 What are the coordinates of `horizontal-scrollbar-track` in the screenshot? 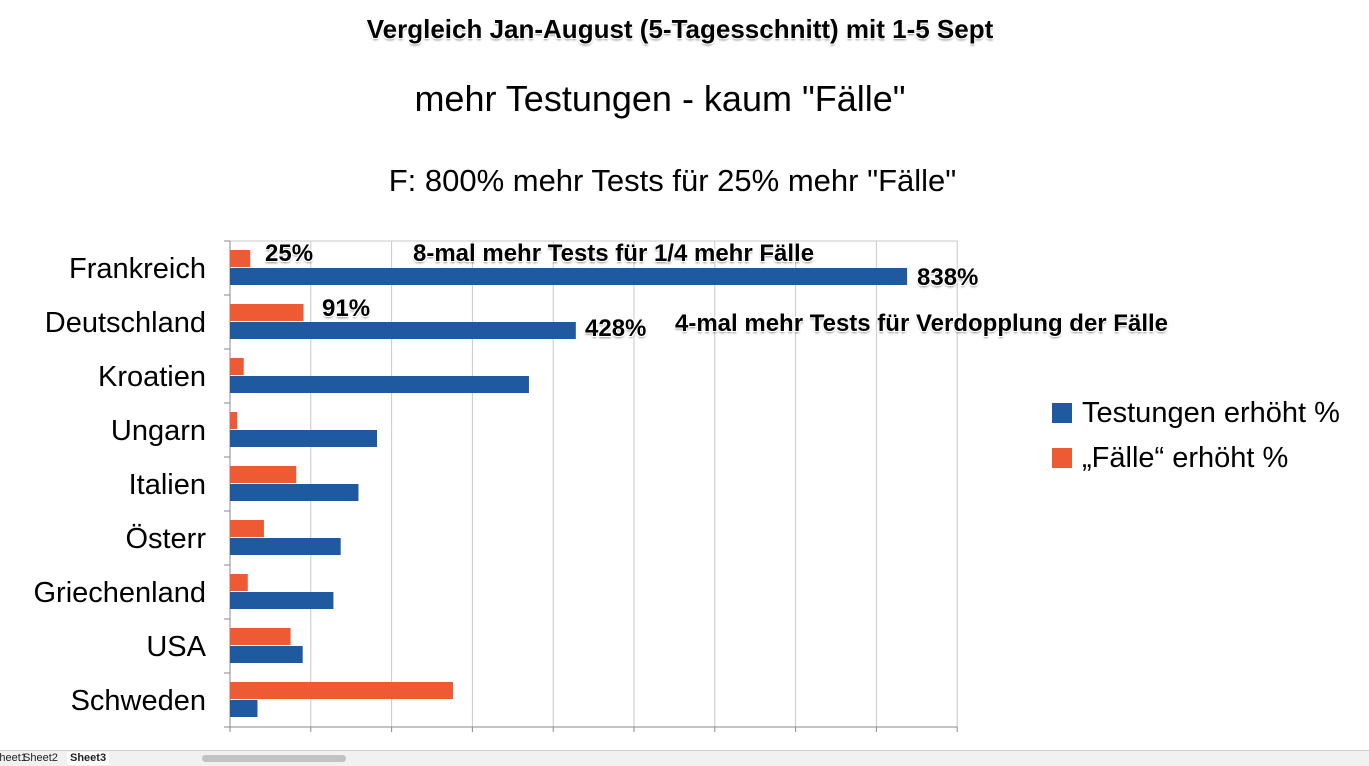 It's located at (780, 758).